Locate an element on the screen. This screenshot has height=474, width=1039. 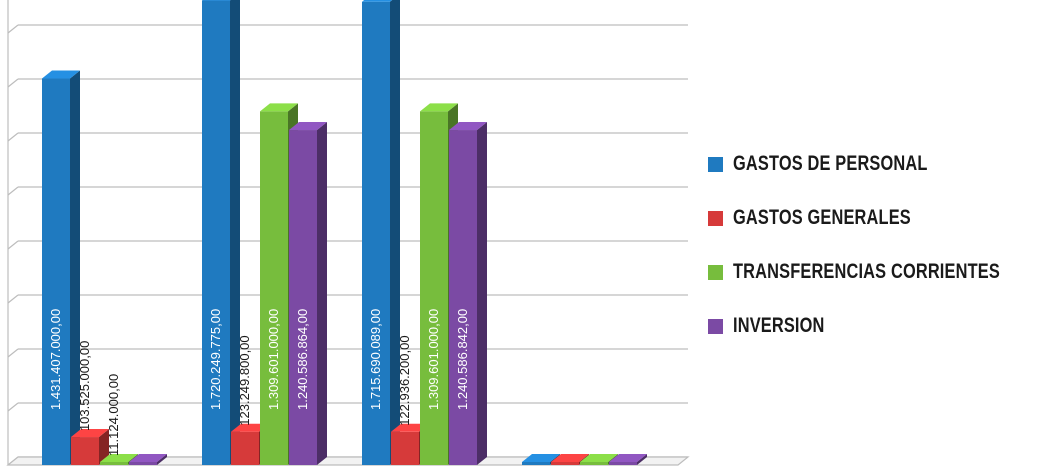
legend-item-transferencias-corrientes: TRANSFERENCIAS CORRIENTES is located at coordinates (870, 272).